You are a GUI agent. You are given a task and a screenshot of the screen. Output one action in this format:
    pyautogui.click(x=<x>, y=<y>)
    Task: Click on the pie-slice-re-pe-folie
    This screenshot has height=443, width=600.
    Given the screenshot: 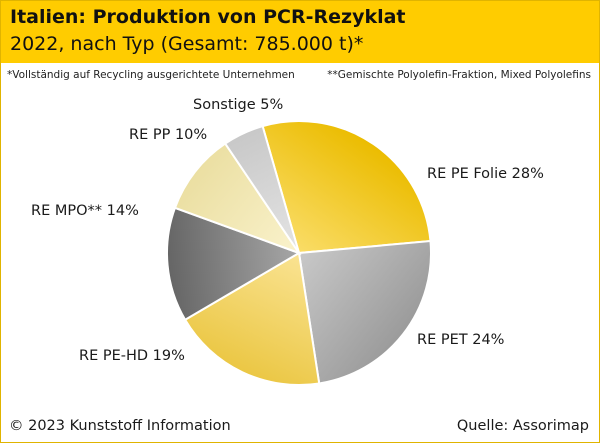 What is the action you would take?
    pyautogui.click(x=346, y=187)
    